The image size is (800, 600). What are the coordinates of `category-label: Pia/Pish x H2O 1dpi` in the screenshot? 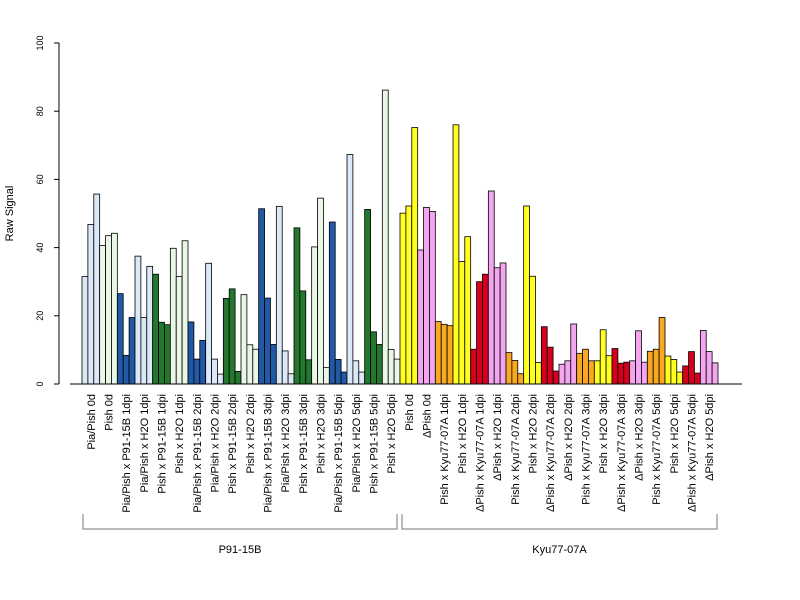 It's located at (145, 443).